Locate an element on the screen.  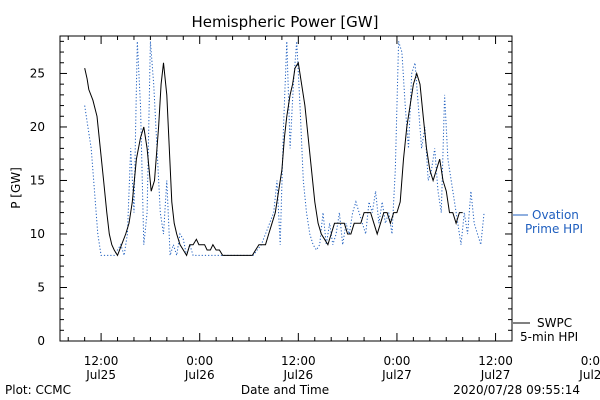
y-axis-label: P [GW] is located at coordinates (16, 188).